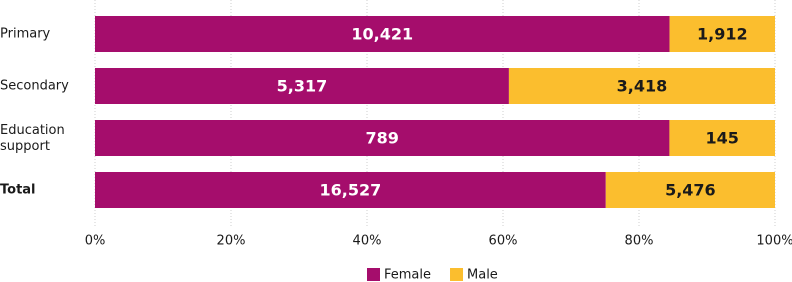 The height and width of the screenshot is (282, 792). I want to click on data-label: 5,476, so click(690, 190).